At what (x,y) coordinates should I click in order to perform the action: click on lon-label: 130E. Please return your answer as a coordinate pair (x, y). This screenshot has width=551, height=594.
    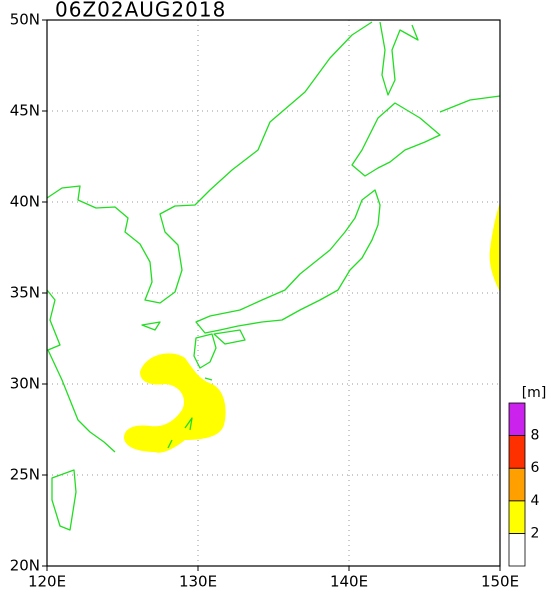
    Looking at the image, I should click on (198, 582).